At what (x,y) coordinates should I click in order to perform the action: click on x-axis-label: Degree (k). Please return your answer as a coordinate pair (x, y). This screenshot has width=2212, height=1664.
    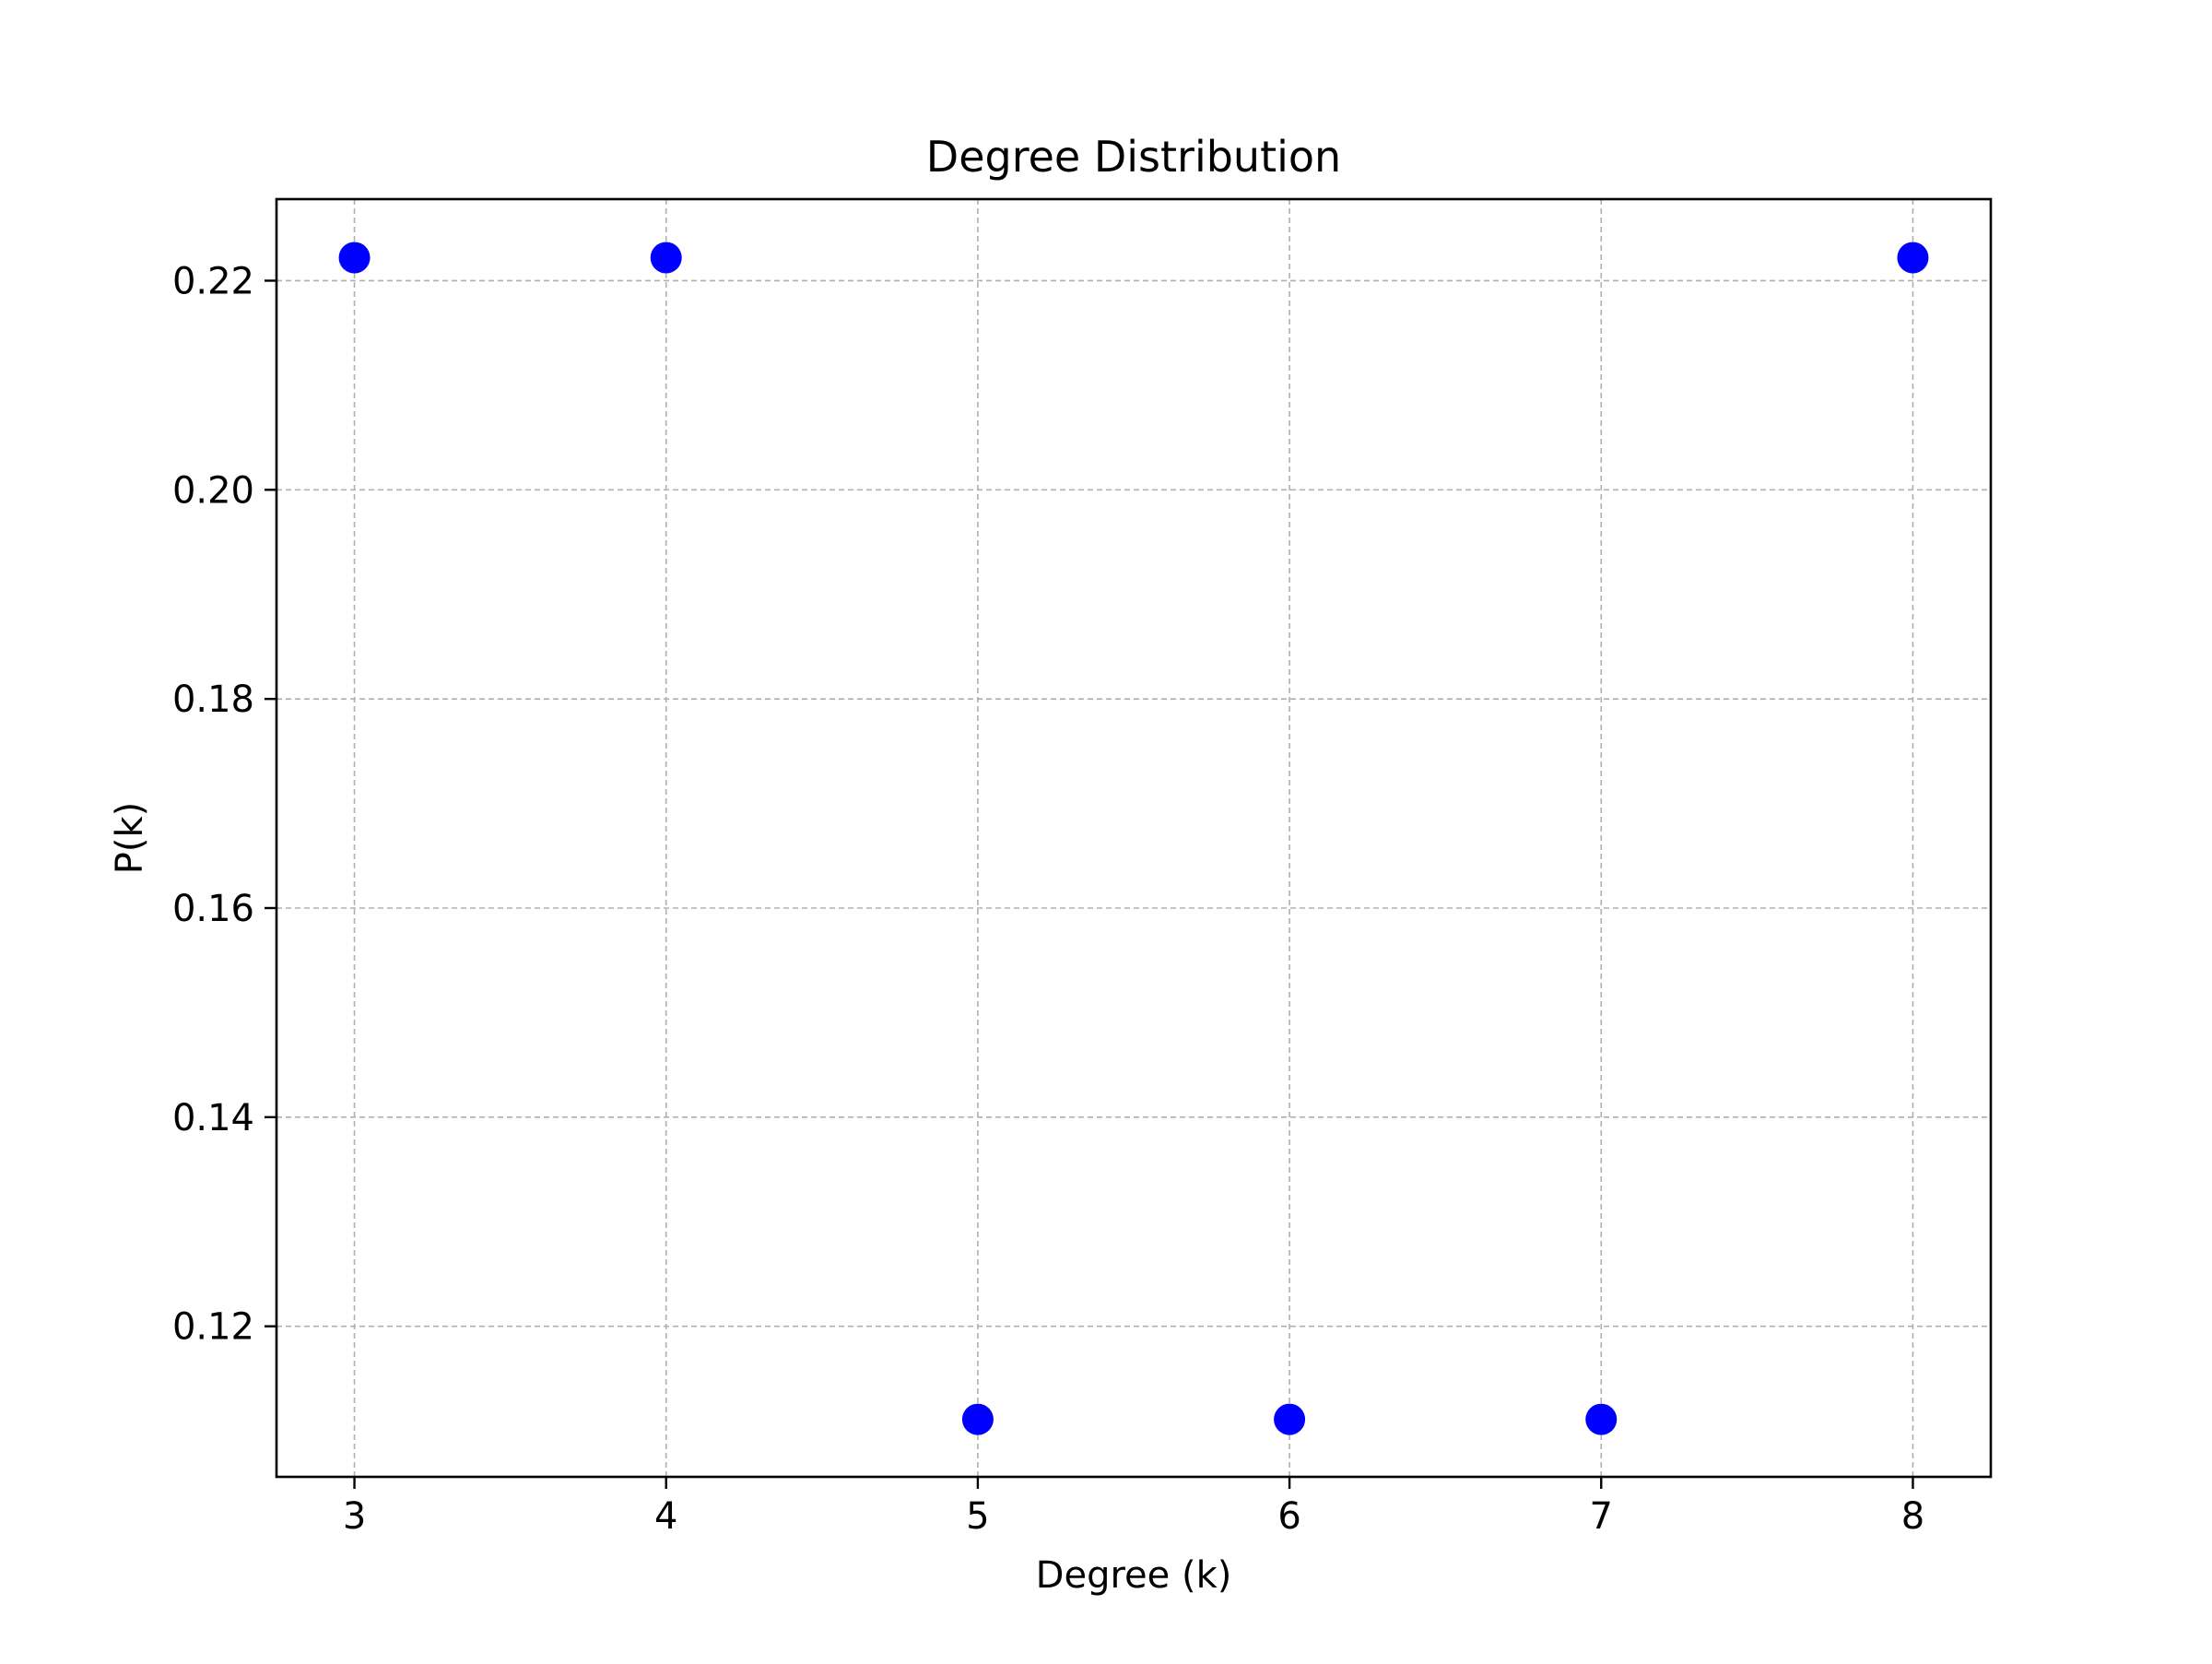
    Looking at the image, I should click on (1134, 1575).